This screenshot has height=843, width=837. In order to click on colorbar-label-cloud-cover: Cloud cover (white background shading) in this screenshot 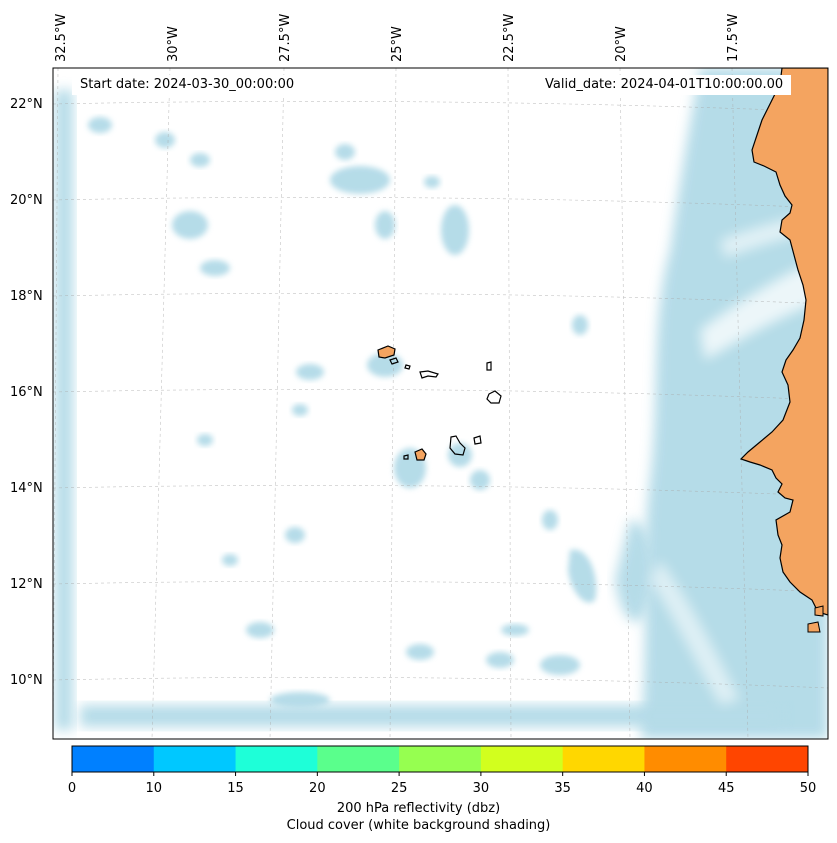, I will do `click(418, 825)`.